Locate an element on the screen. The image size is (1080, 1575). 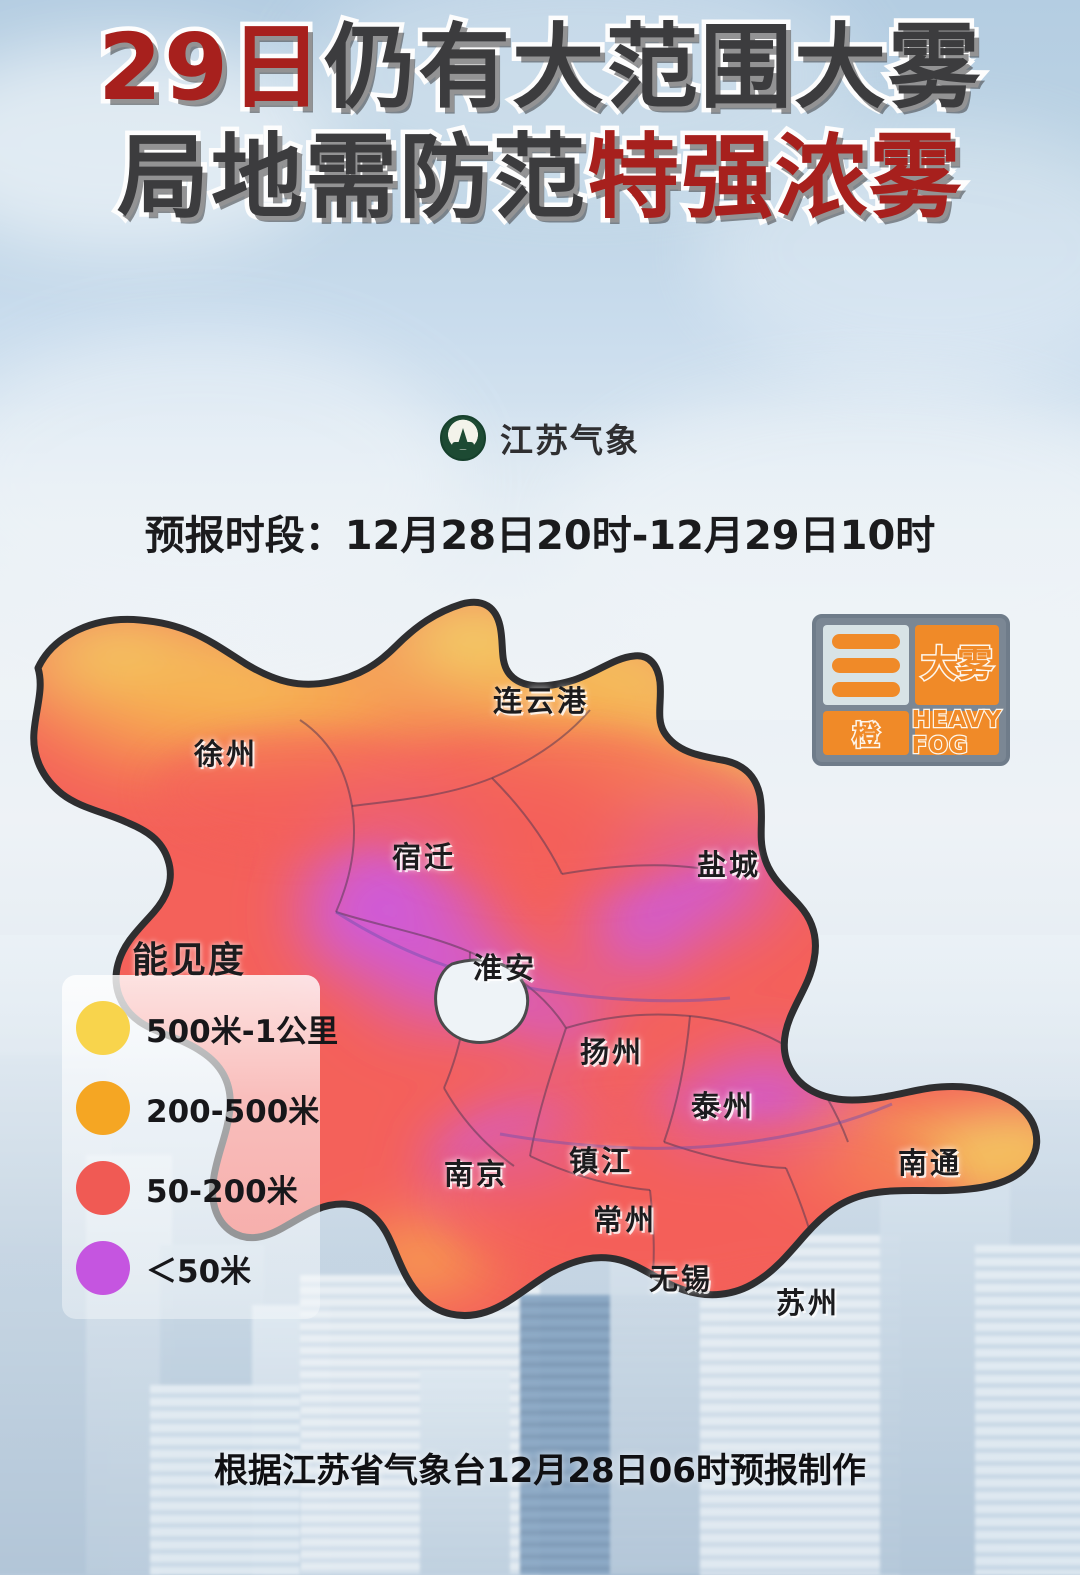
legend-item: 50-200米 is located at coordinates (191, 1188).